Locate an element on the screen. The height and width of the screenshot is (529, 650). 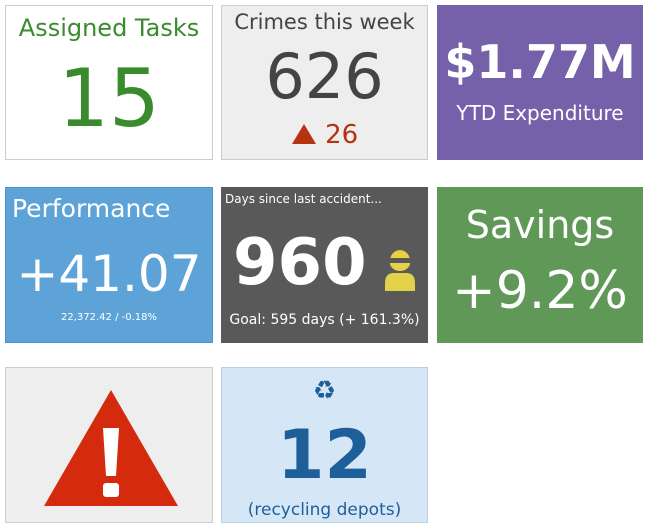
tile-label: YTD Expenditure is located at coordinates (540, 113).